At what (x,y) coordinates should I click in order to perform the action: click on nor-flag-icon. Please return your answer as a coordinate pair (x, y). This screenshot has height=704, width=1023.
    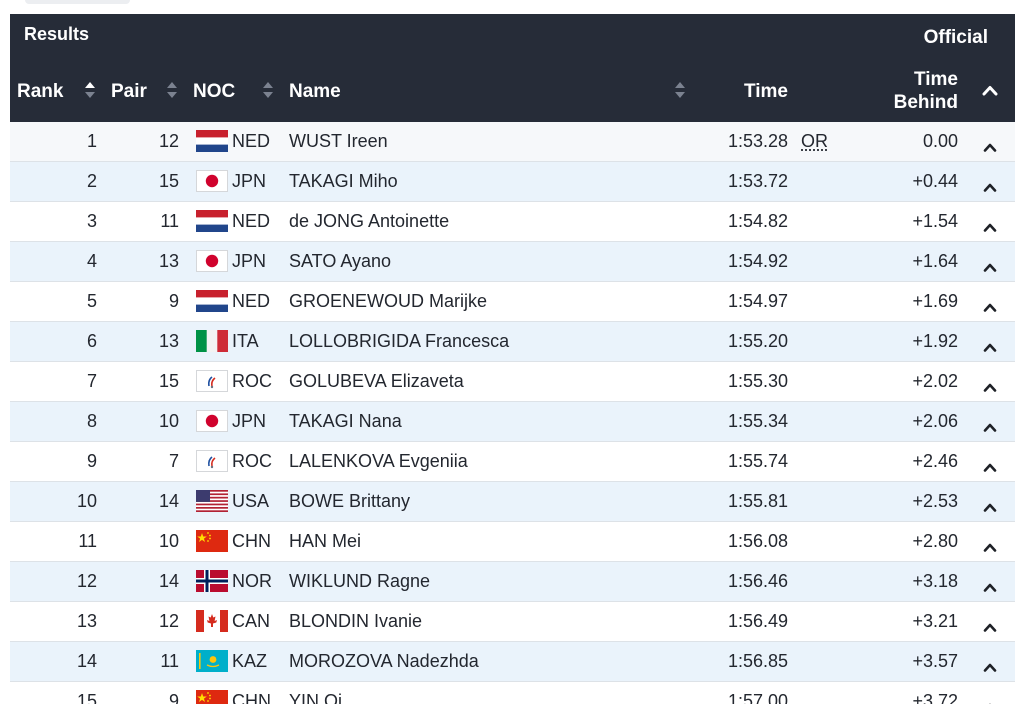
    Looking at the image, I should click on (212, 581).